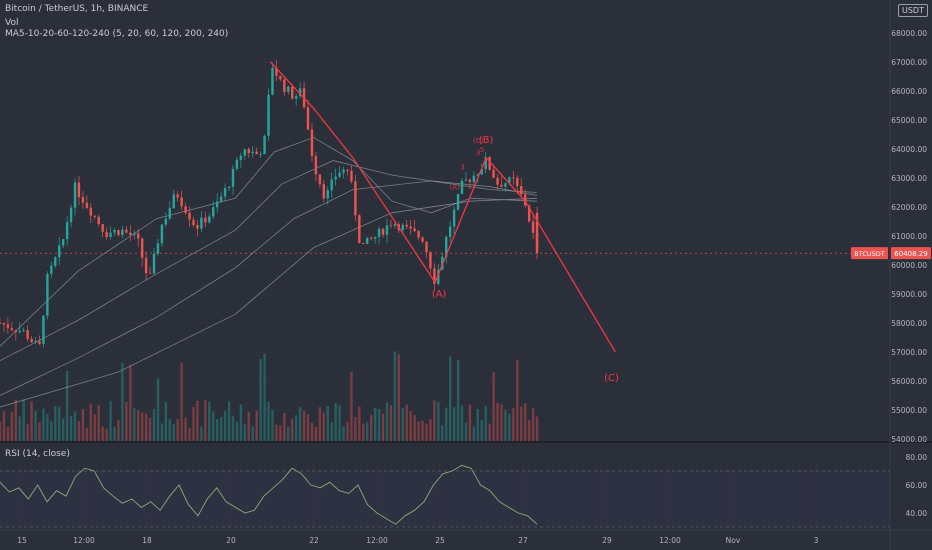 This screenshot has width=932, height=550. What do you see at coordinates (37, 454) in the screenshot?
I see `rsi-legend: RSI (14, close)` at bounding box center [37, 454].